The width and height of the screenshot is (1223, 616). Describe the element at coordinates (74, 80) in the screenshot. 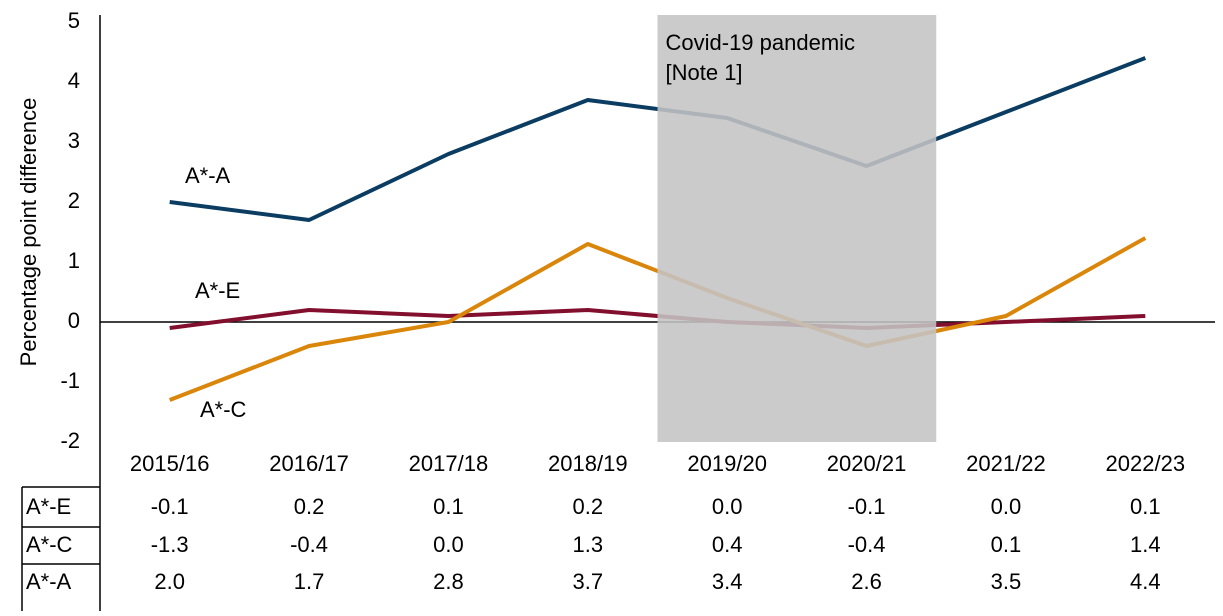

I see `y-tick-label: 4` at that location.